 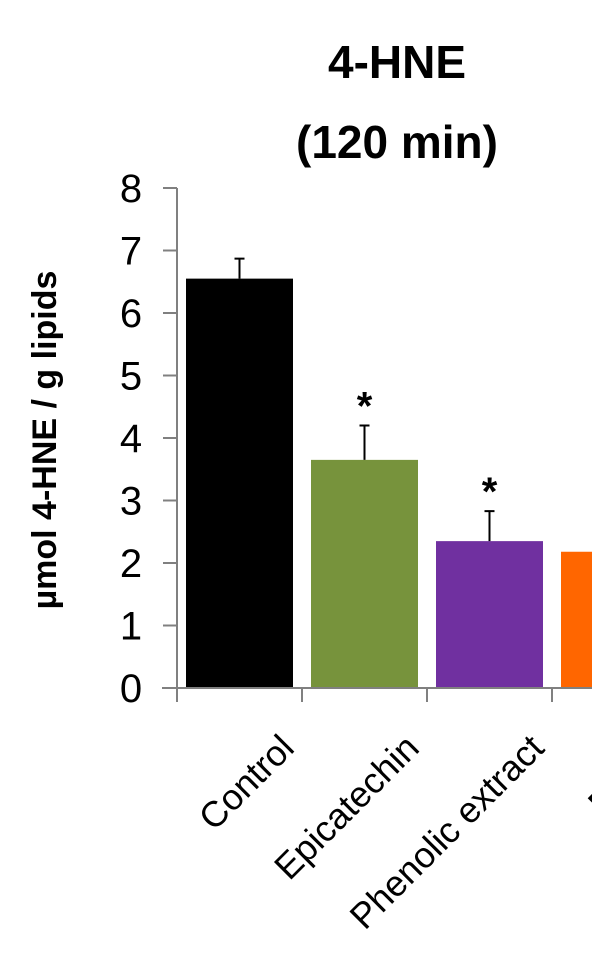 What do you see at coordinates (45, 440) in the screenshot?
I see `y-axis-label: µmol 4-HNE / g lipids` at bounding box center [45, 440].